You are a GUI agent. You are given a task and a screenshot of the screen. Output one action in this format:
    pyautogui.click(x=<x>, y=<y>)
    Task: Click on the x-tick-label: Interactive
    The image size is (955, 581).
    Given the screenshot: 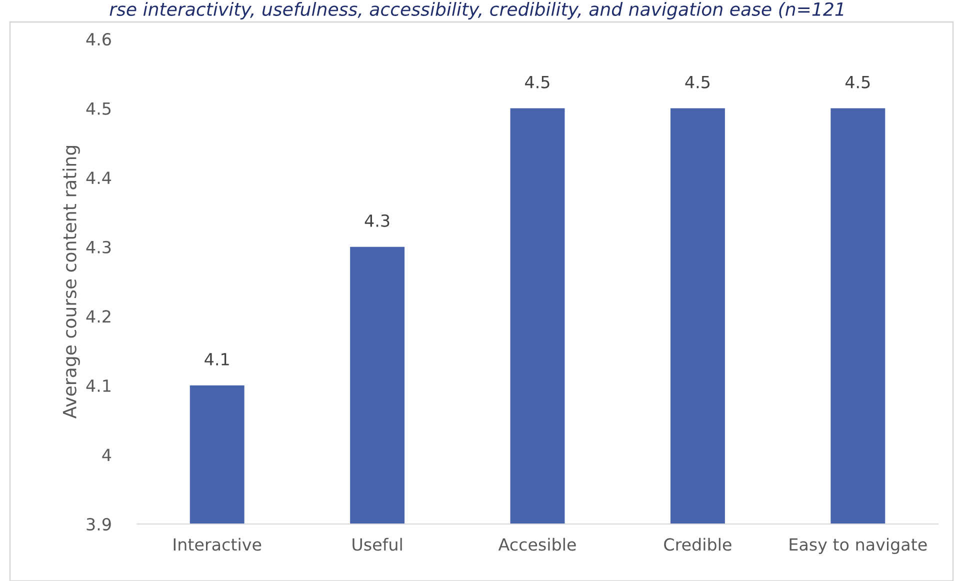 What is the action you would take?
    pyautogui.click(x=218, y=544)
    